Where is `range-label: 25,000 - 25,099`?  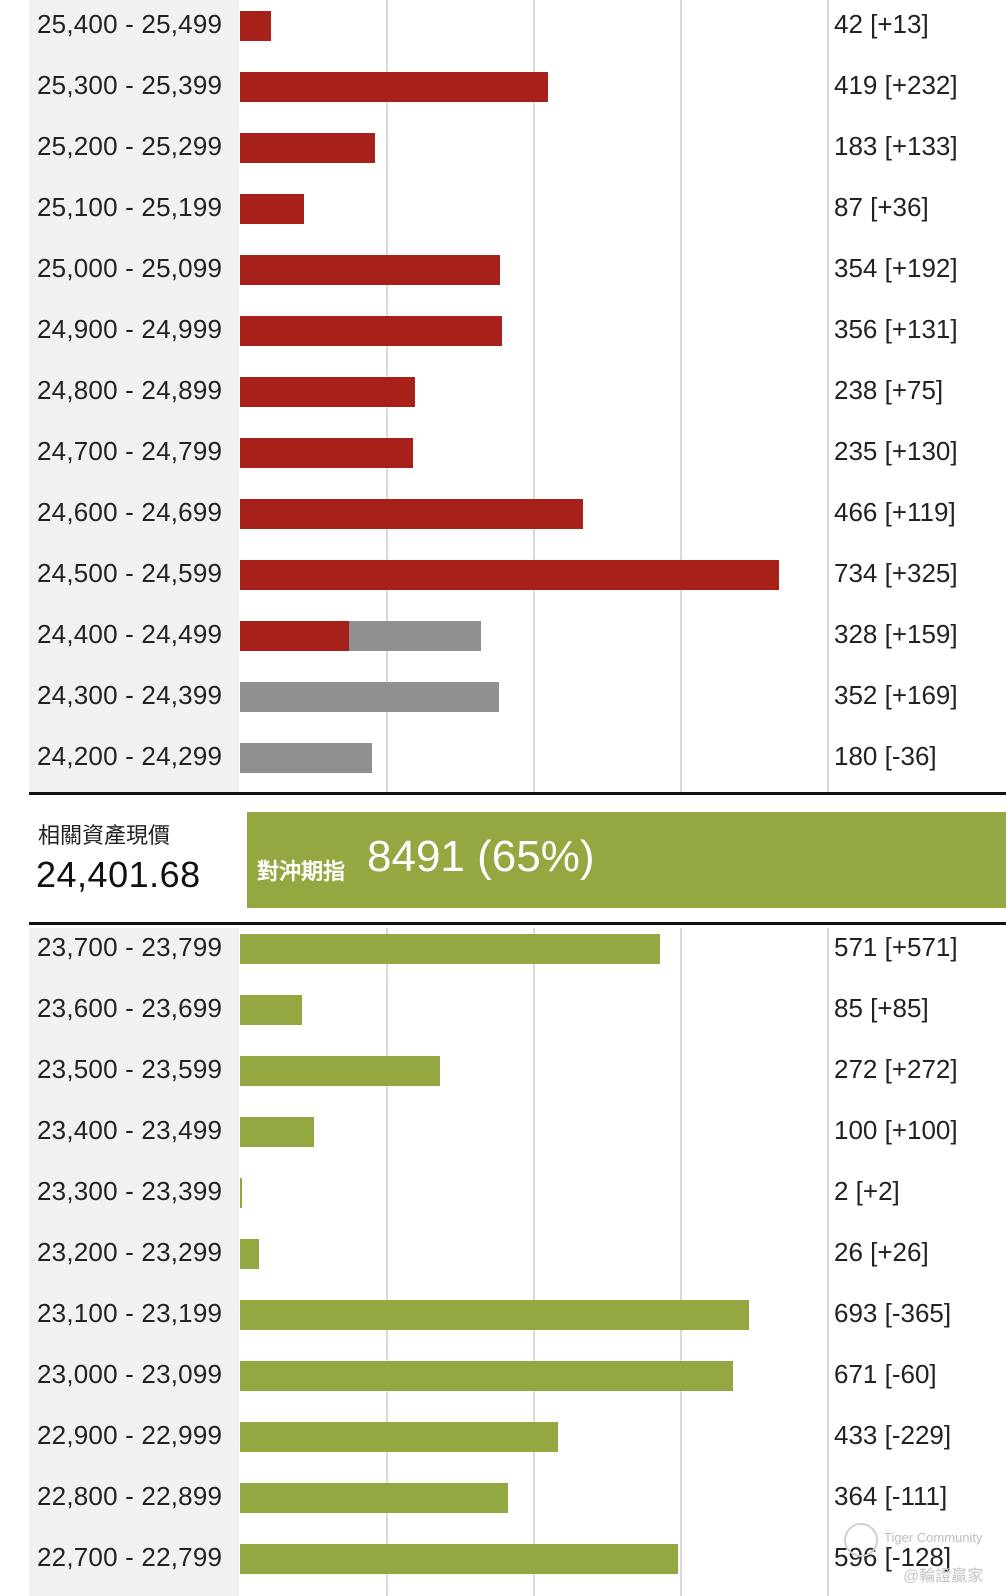
range-label: 25,000 - 25,099 is located at coordinates (130, 268).